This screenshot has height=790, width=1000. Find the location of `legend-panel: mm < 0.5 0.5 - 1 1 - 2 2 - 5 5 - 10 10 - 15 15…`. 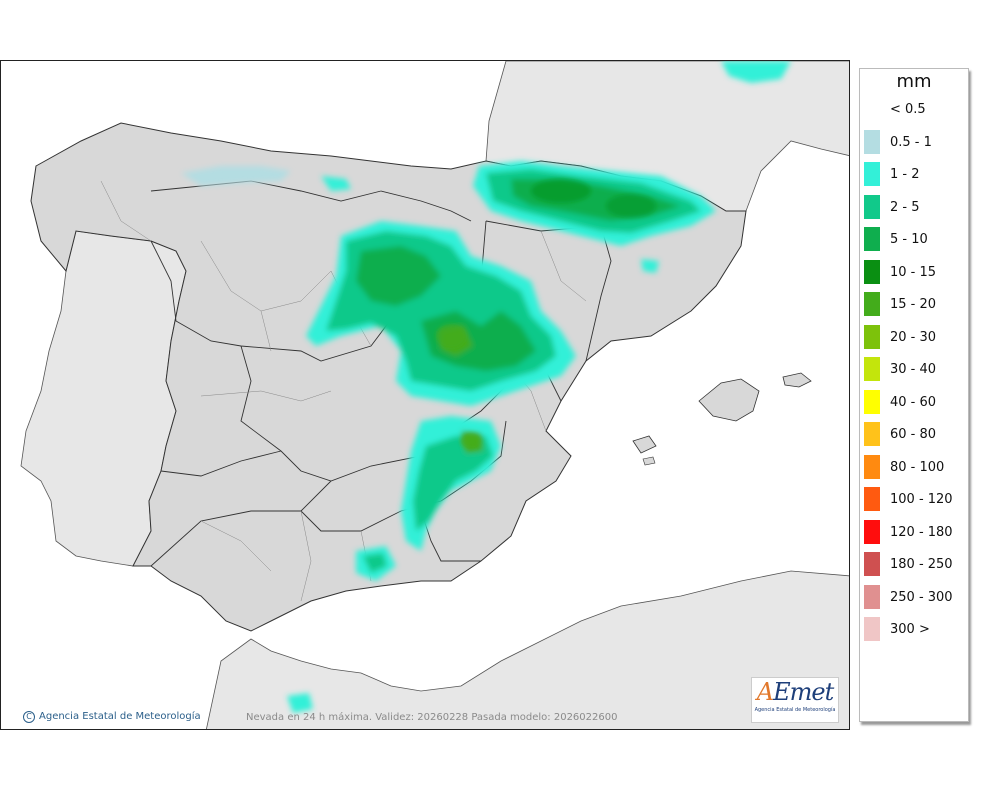

legend-panel: mm < 0.5 0.5 - 1 1 - 2 2 - 5 5 - 10 10 - 15 15… is located at coordinates (914, 395).